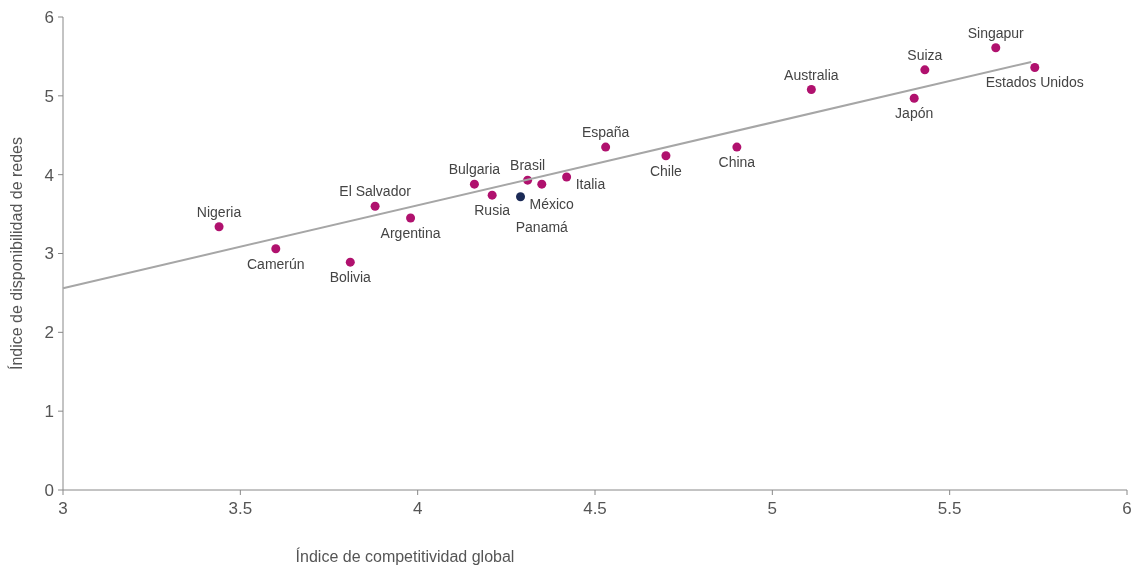  I want to click on x-tick-label: 3, so click(63, 508).